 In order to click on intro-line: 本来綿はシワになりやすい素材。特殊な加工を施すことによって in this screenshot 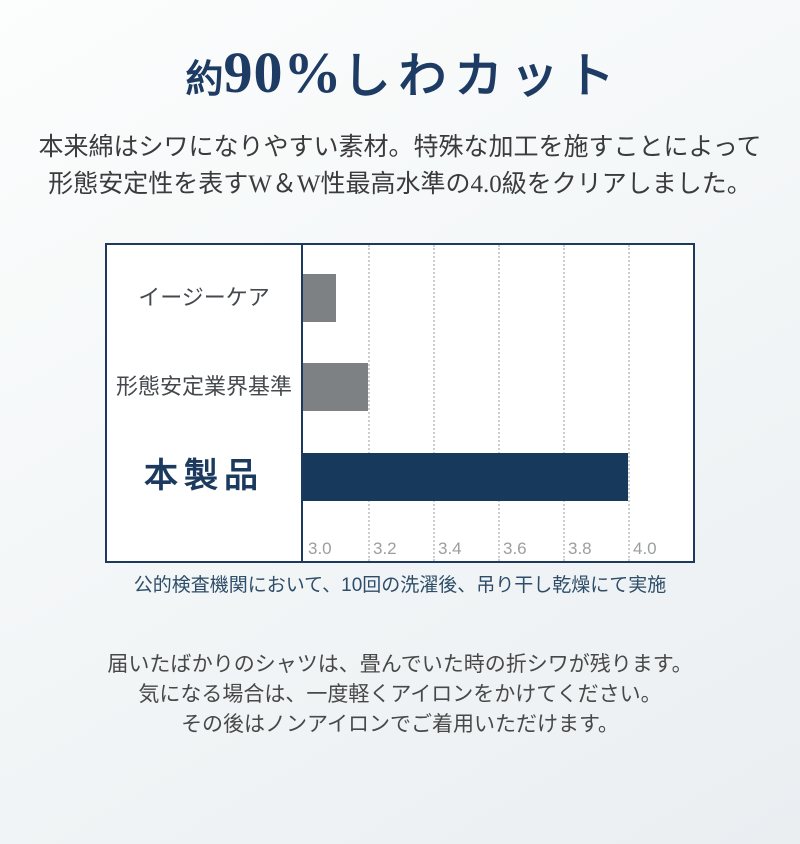, I will do `click(400, 147)`.